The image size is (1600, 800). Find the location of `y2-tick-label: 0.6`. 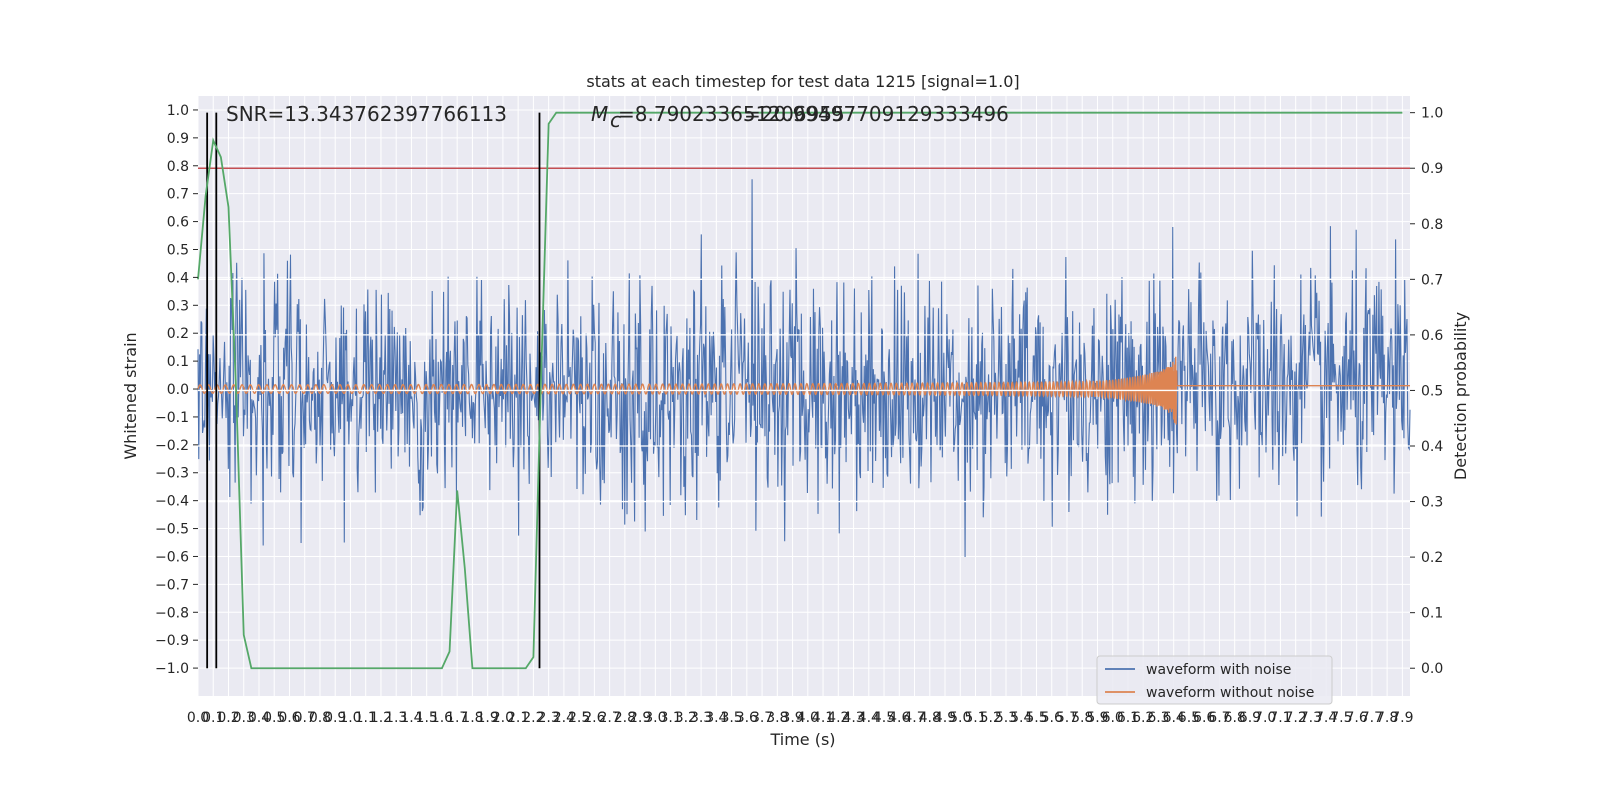

y2-tick-label: 0.6 is located at coordinates (1432, 336).